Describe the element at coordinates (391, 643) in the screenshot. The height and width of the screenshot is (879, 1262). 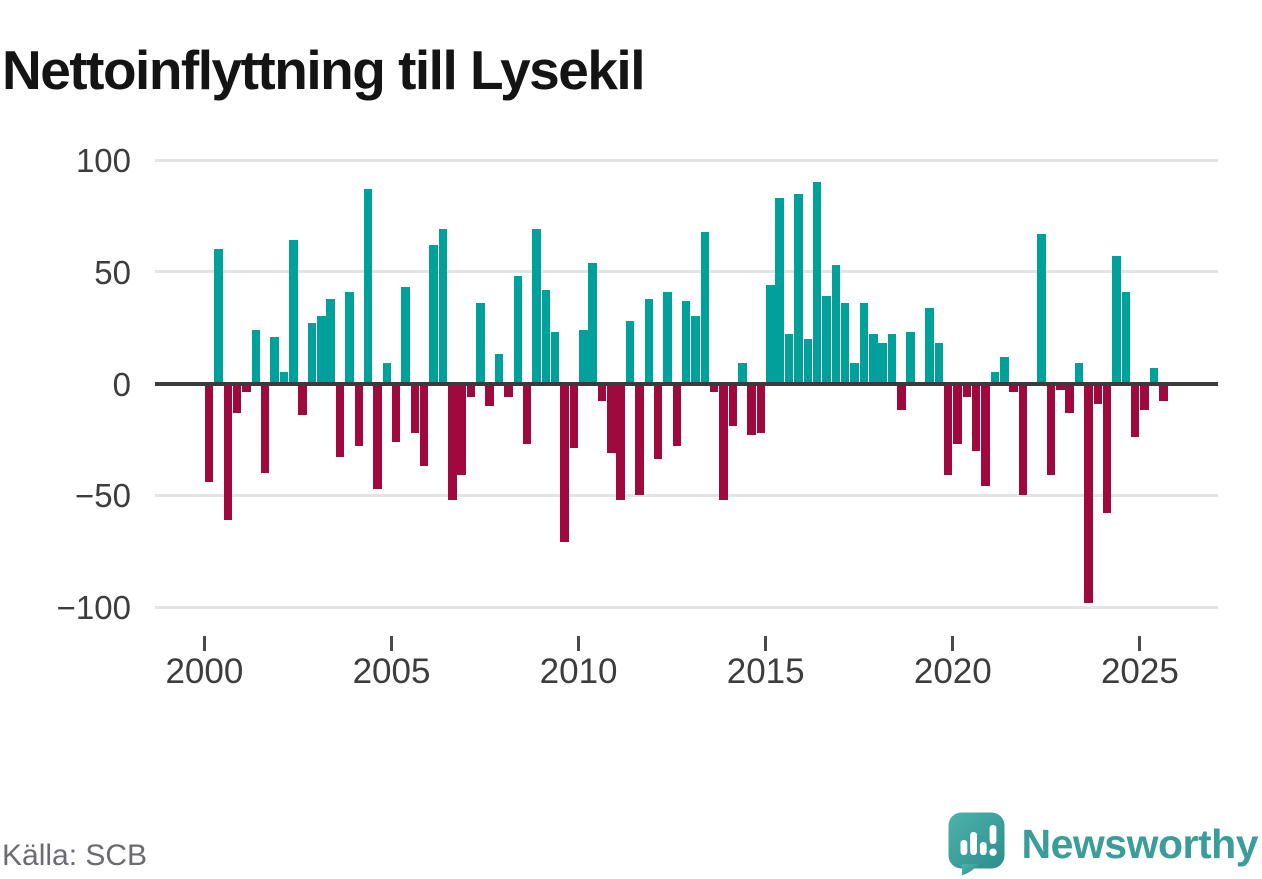
I see `x-axis-tick-2005` at that location.